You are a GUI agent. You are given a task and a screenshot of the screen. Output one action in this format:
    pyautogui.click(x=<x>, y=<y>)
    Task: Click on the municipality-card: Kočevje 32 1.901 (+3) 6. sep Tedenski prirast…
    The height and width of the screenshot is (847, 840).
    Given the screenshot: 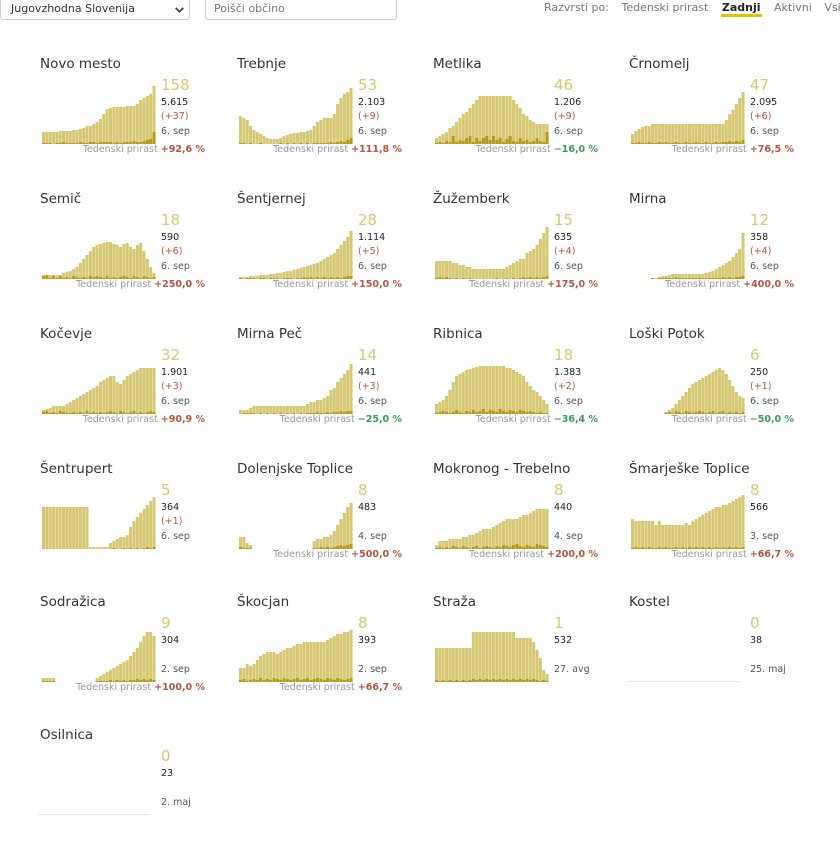 What is the action you would take?
    pyautogui.click(x=122, y=386)
    